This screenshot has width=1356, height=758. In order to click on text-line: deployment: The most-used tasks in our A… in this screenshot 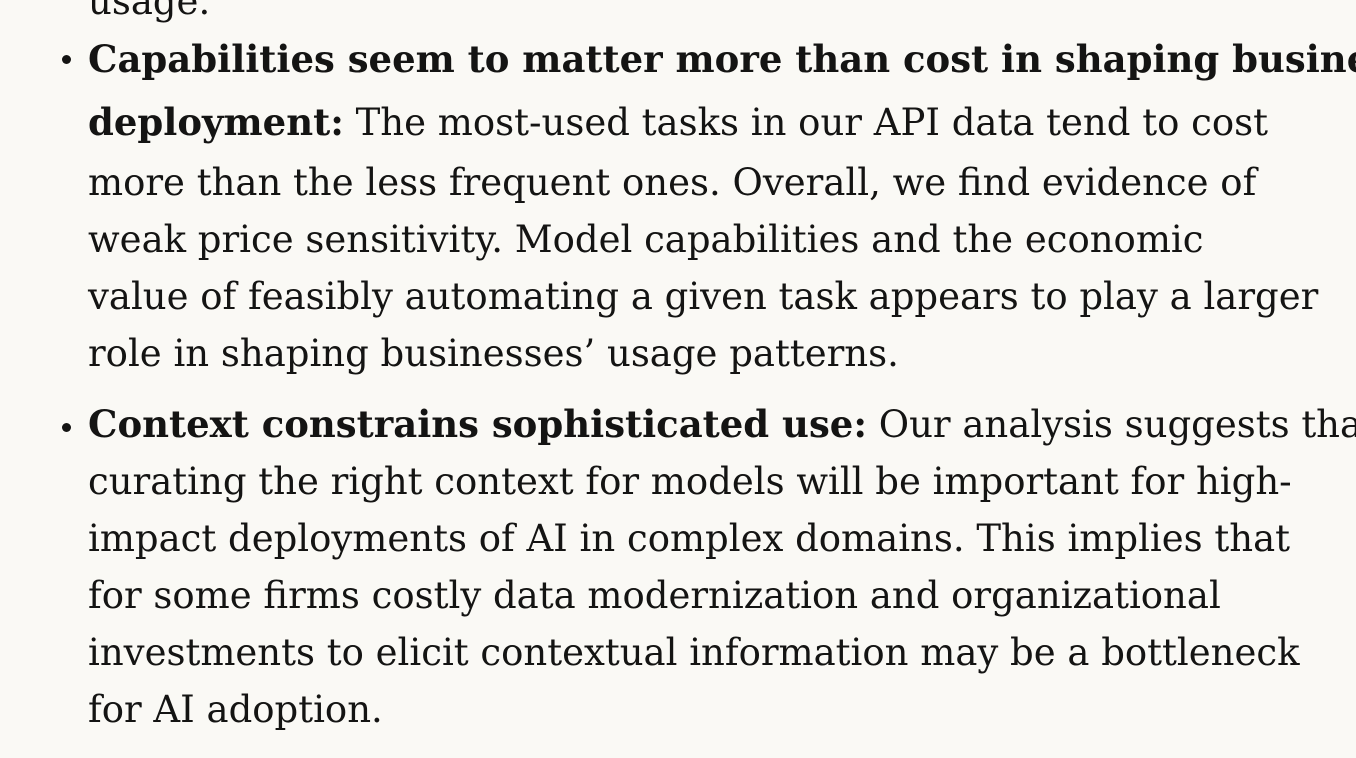, I will do `click(722, 122)`.